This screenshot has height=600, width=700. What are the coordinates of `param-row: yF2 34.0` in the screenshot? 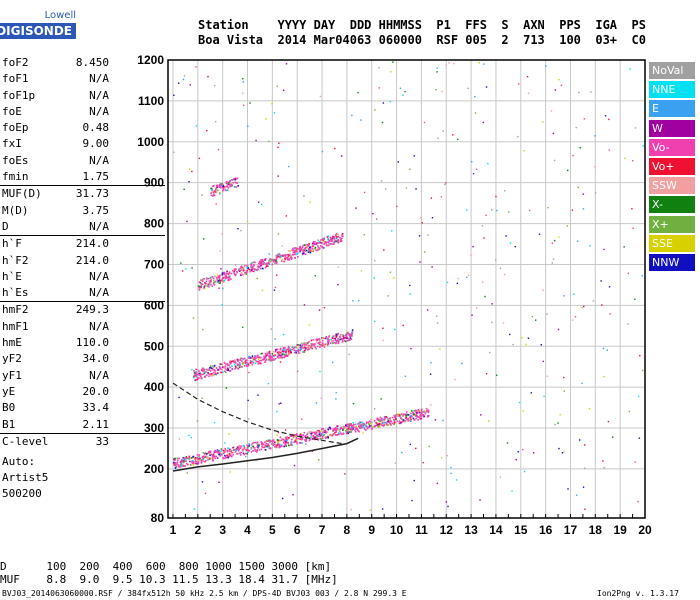 It's located at (82, 359).